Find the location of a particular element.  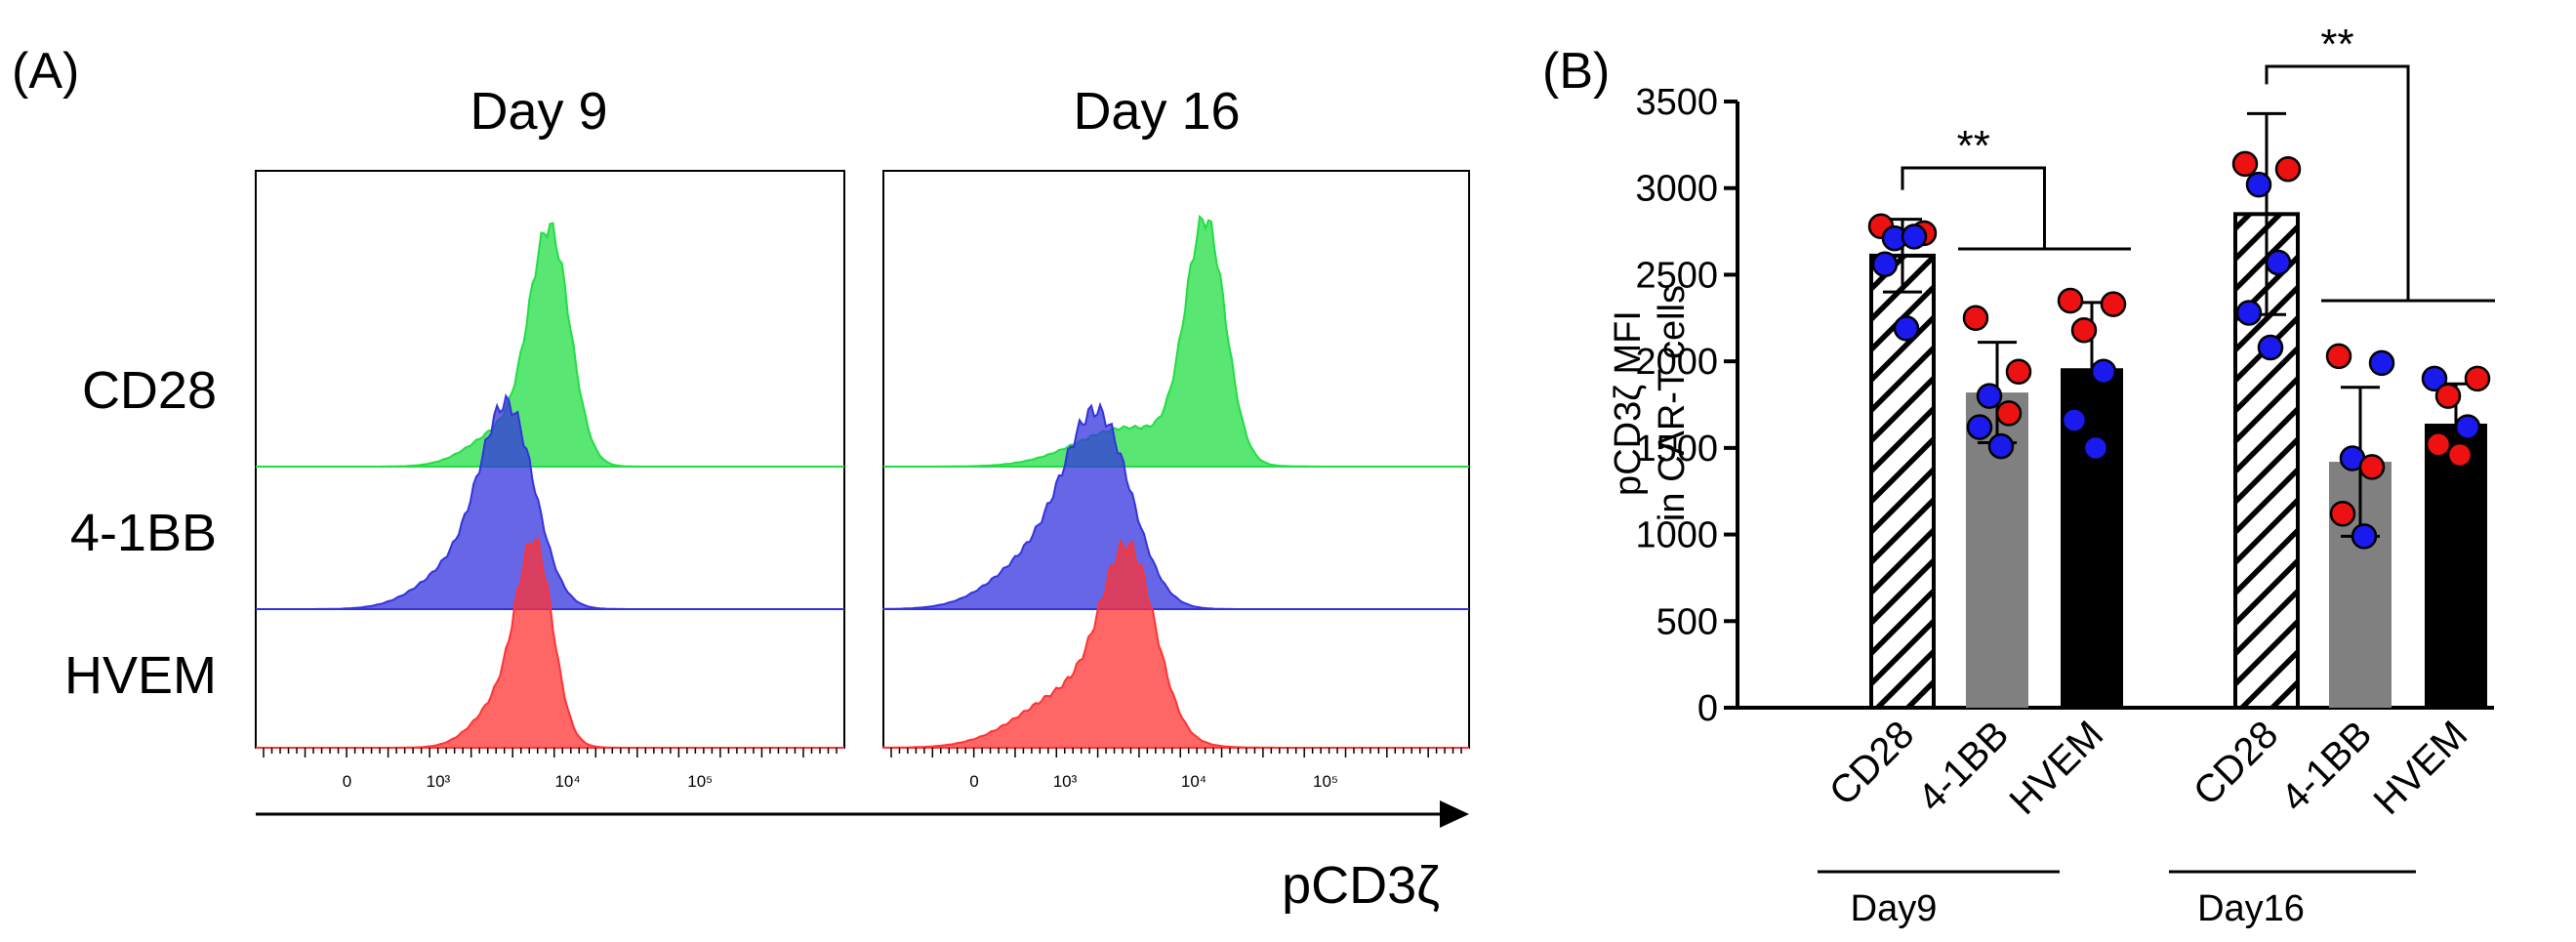

panel-b-label: (B) is located at coordinates (1576, 72).